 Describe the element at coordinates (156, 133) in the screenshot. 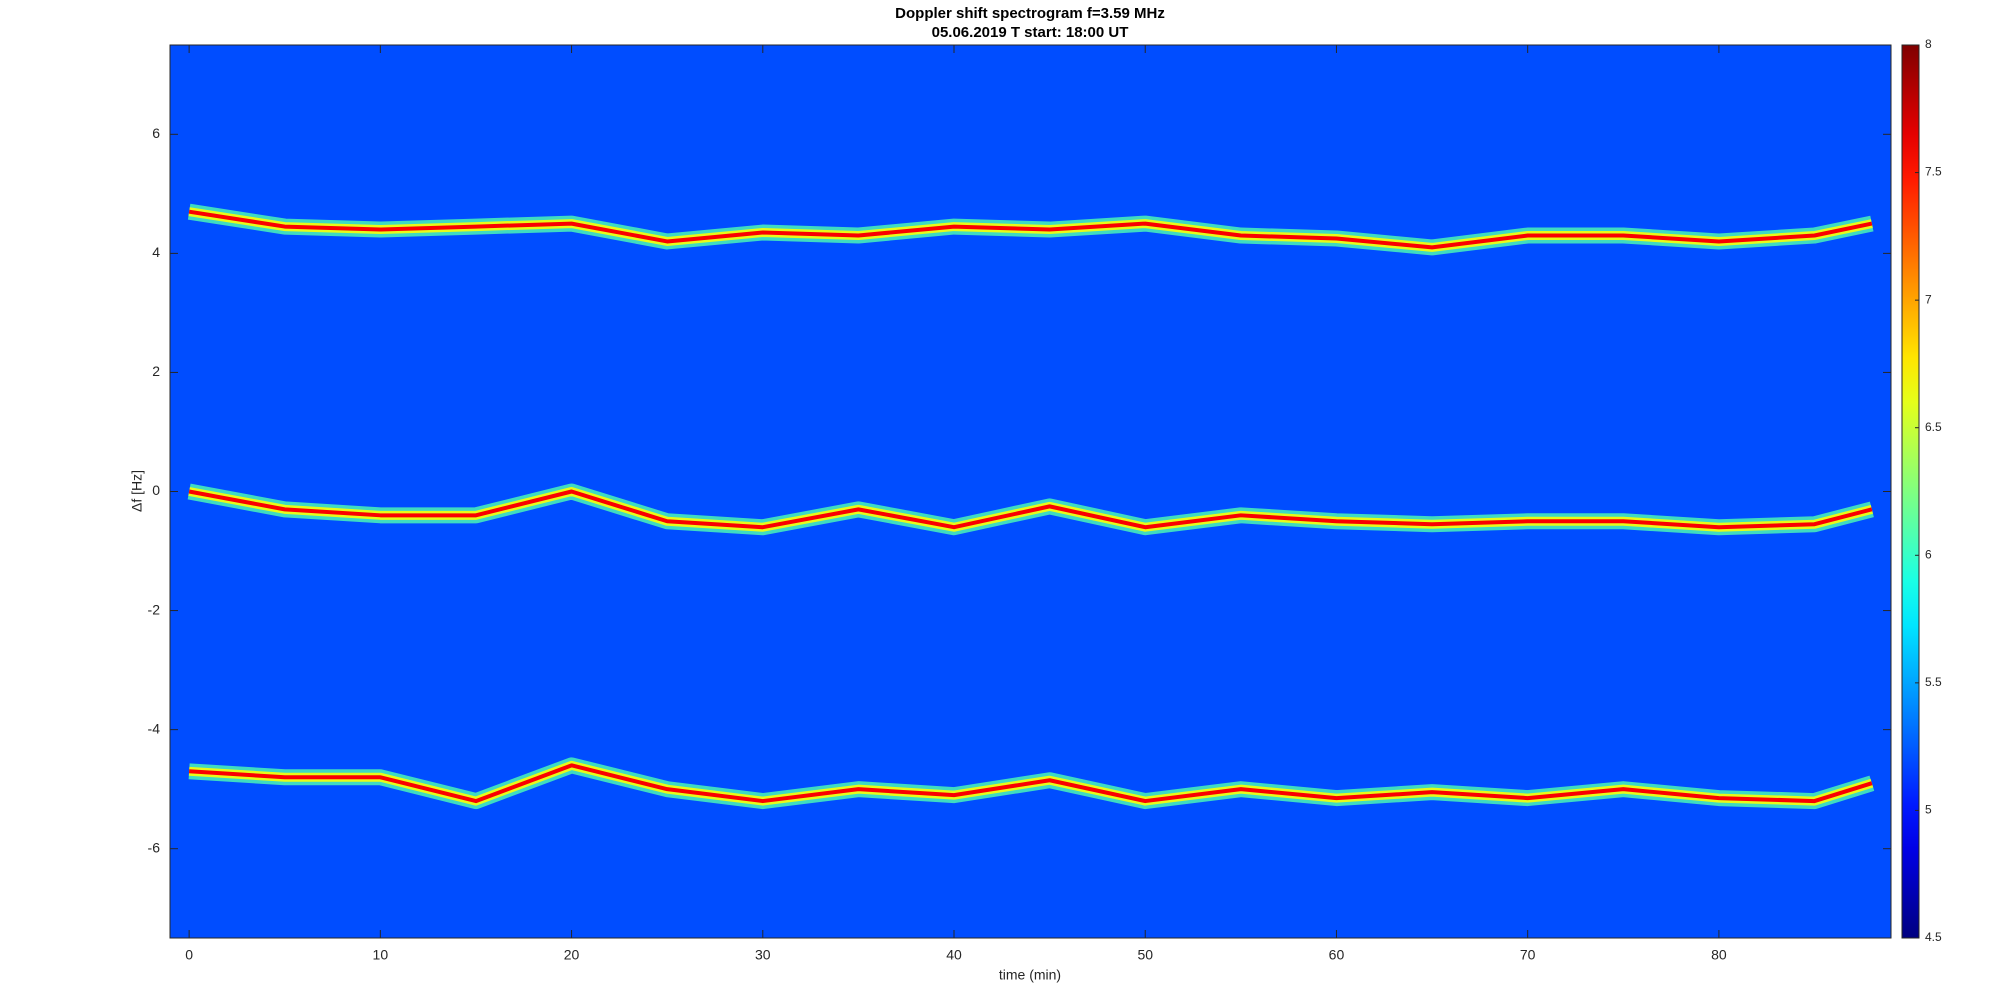

I see `y-tick-label: 6` at that location.